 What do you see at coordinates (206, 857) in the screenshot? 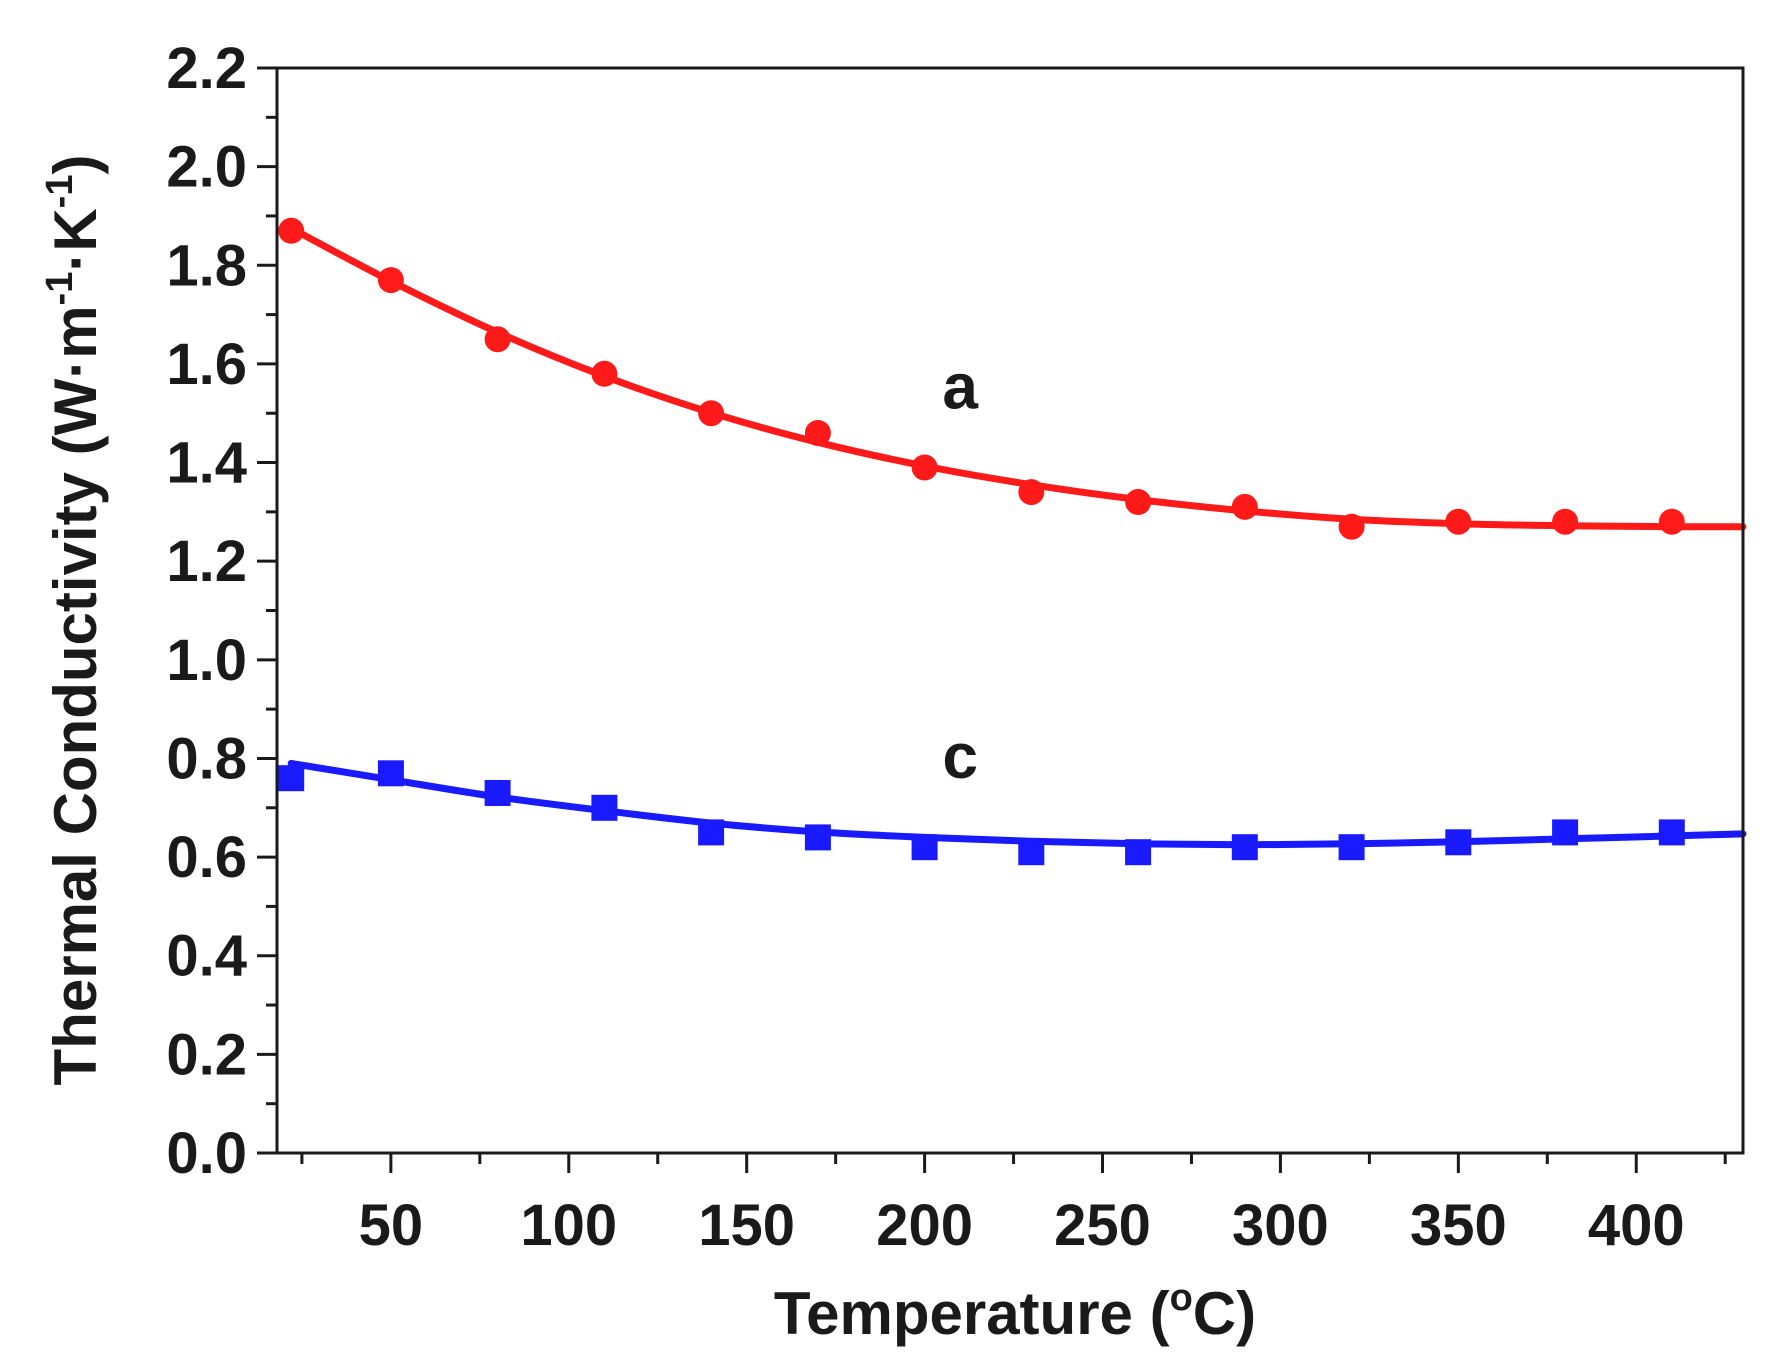
I see `y-tick-label: 0.6` at bounding box center [206, 857].